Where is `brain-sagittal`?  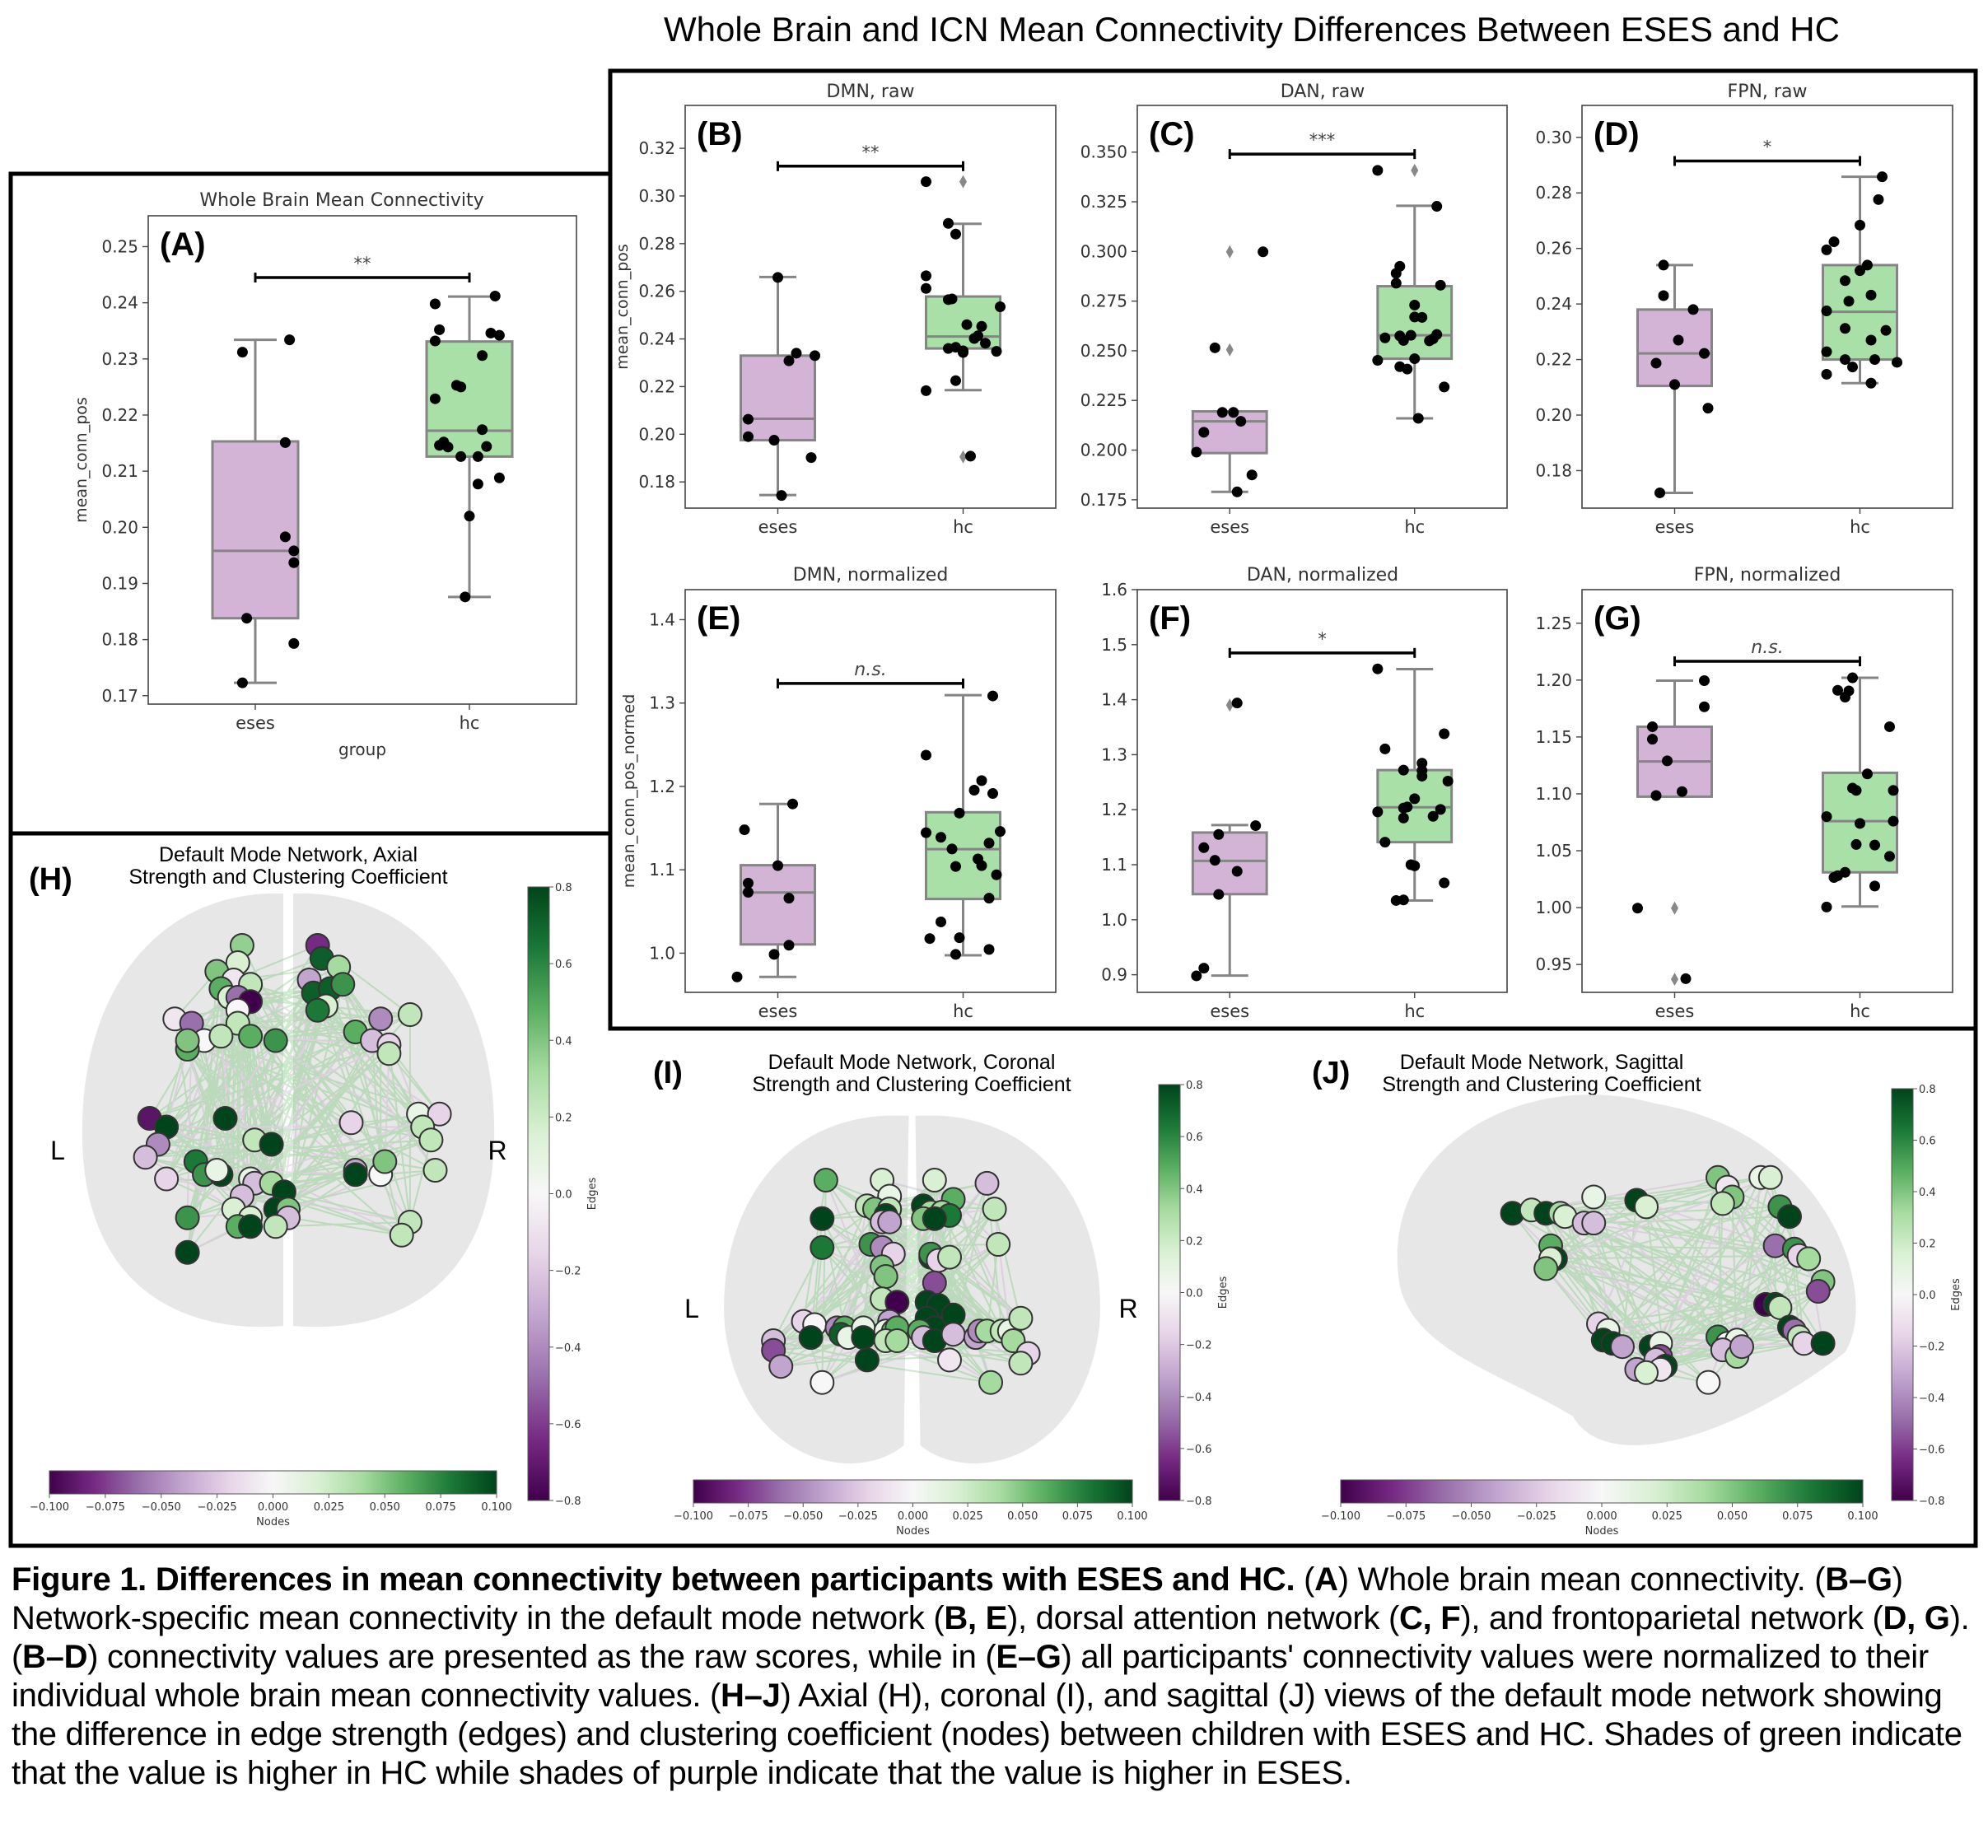
brain-sagittal is located at coordinates (1626, 1269).